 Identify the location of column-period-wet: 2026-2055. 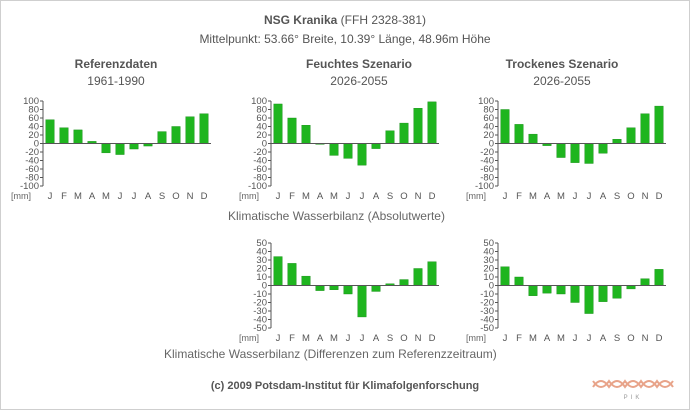
(359, 81).